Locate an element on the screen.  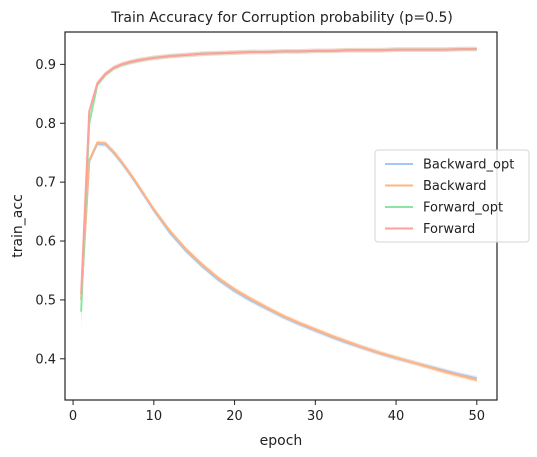
legend-label-backward-opt: Backward_opt is located at coordinates (468, 165).